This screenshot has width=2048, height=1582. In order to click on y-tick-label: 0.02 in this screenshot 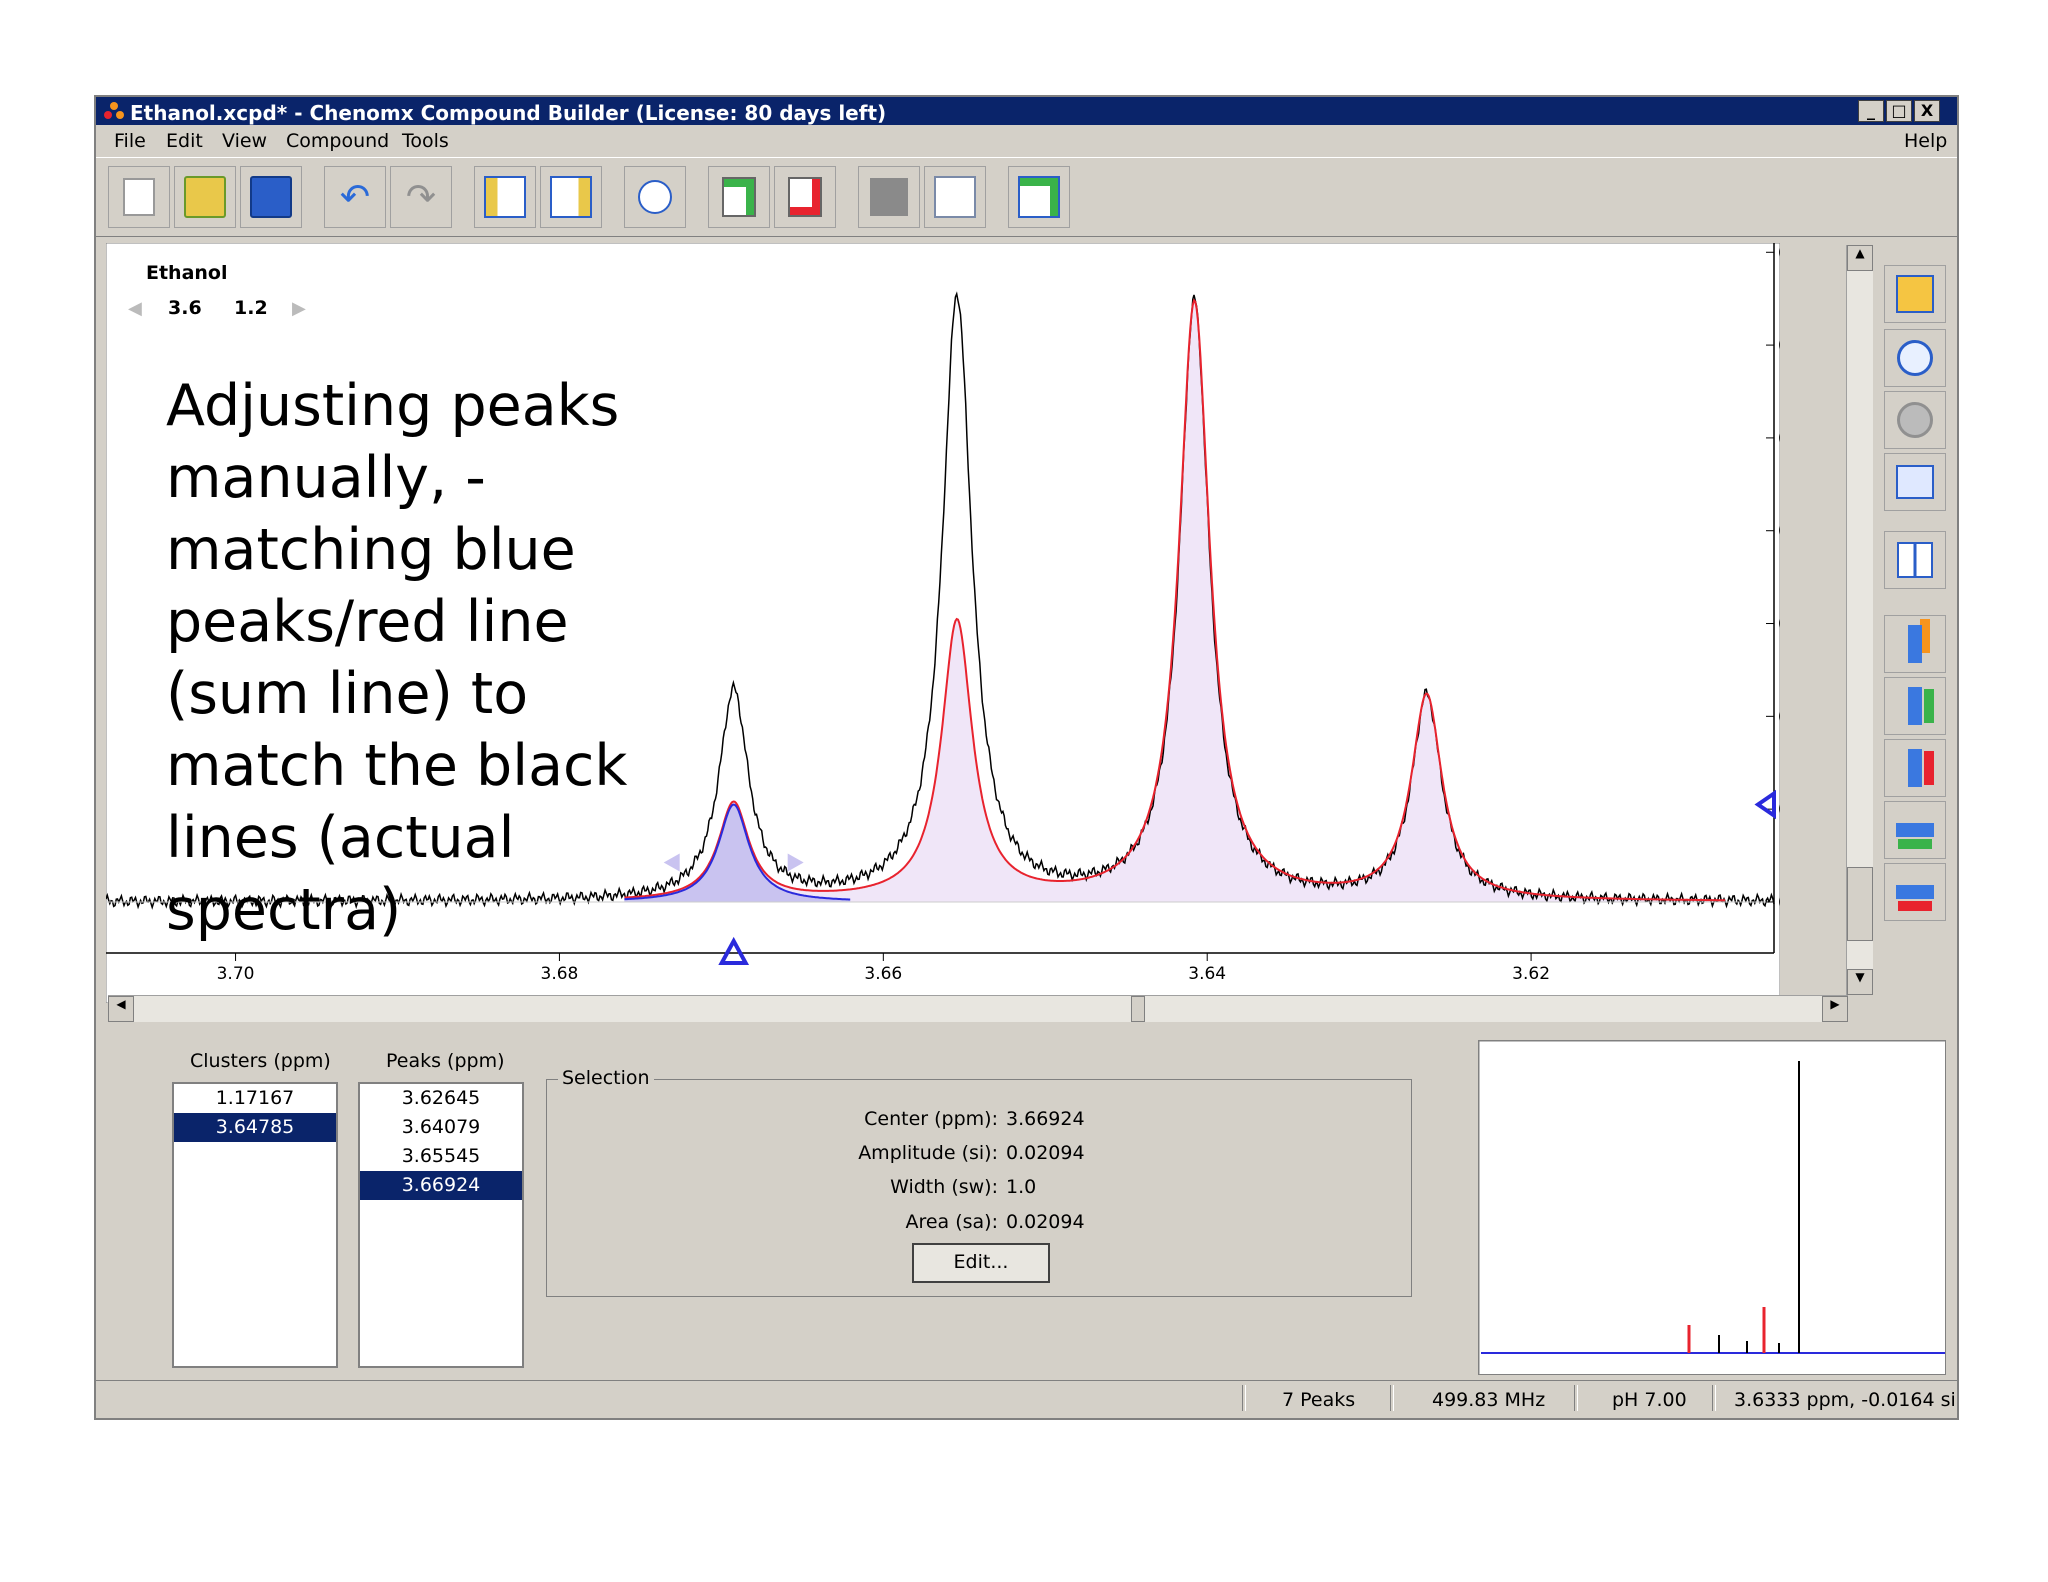, I will do `click(1779, 810)`.